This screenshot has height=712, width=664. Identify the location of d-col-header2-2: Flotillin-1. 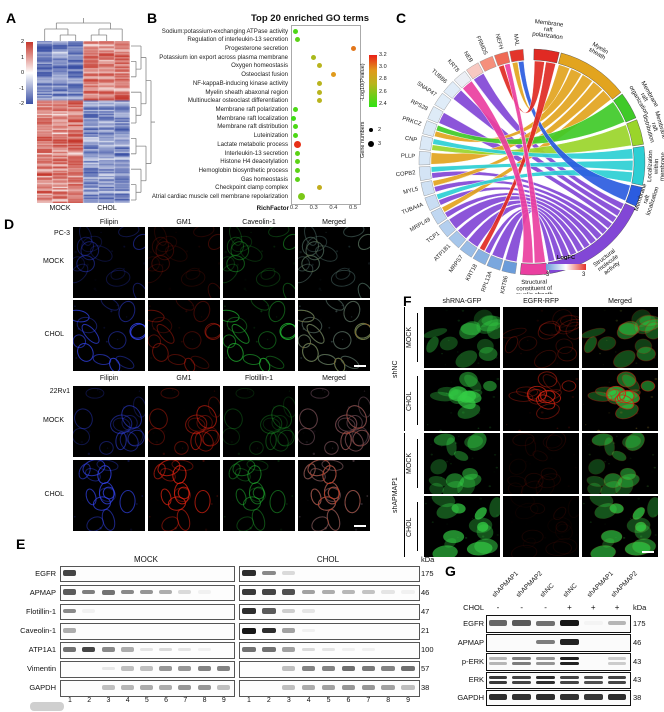
(258, 378).